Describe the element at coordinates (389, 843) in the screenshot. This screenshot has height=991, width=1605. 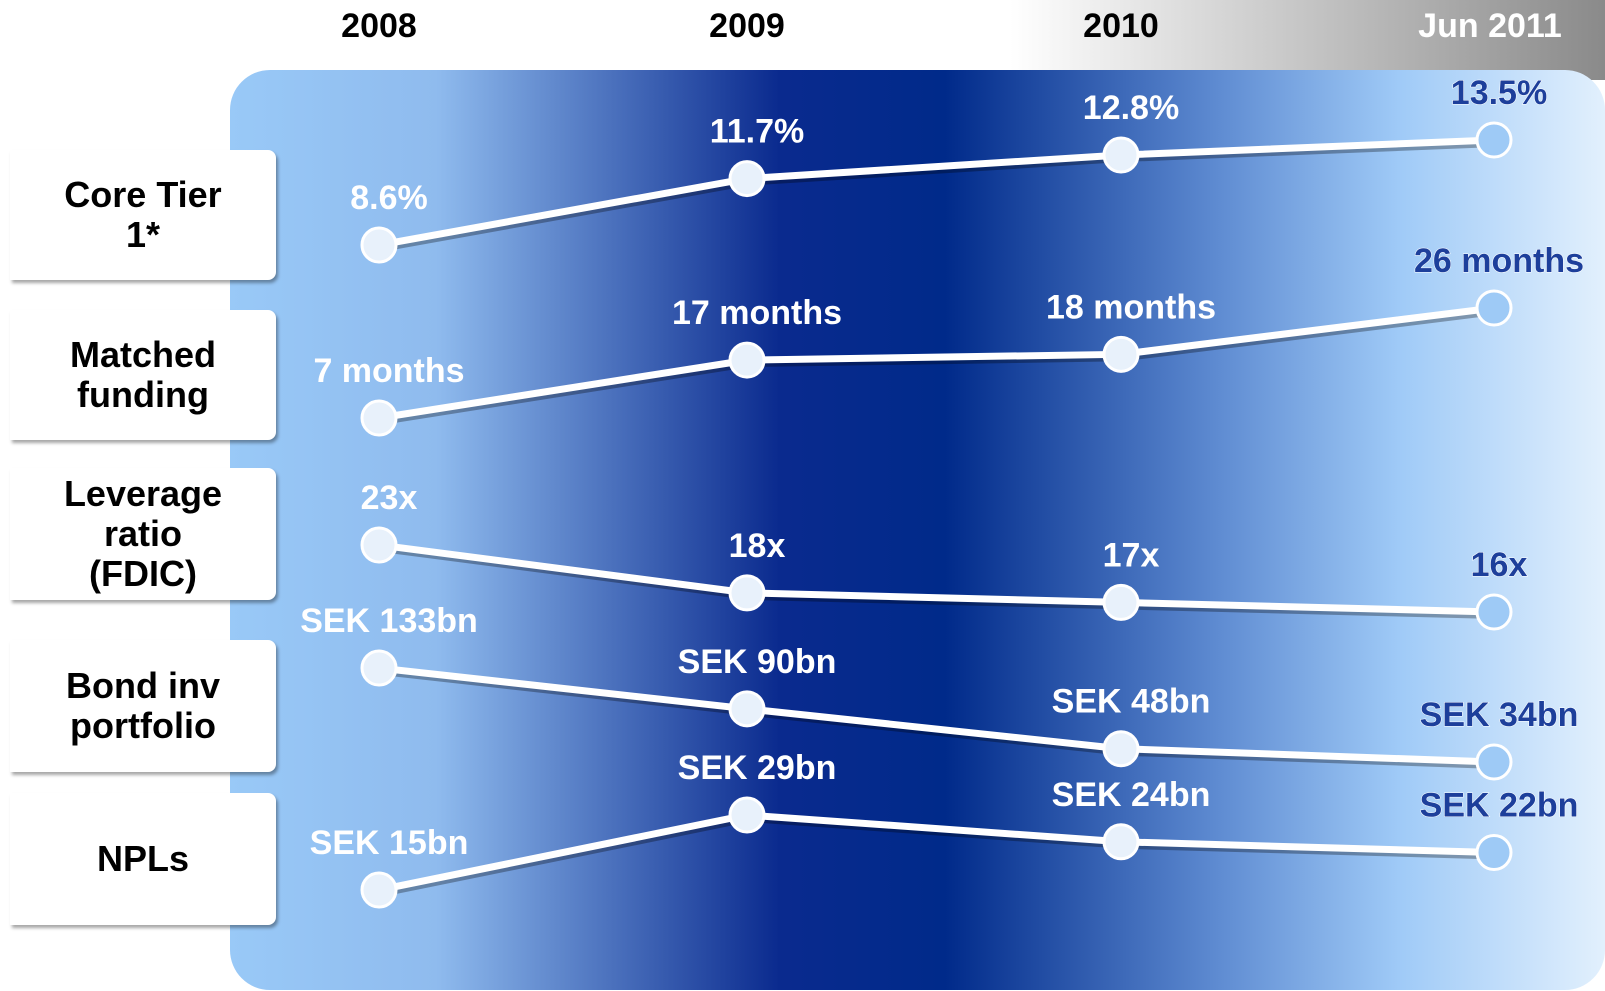
I see `value-label: SEK 15bn` at that location.